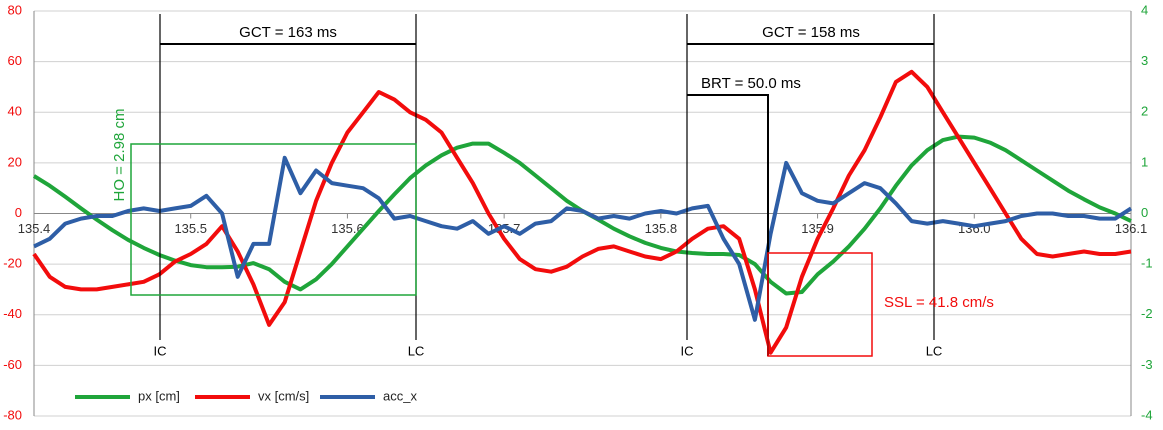  Describe the element at coordinates (1147, 313) in the screenshot. I see `y2-tick-label: -2` at that location.